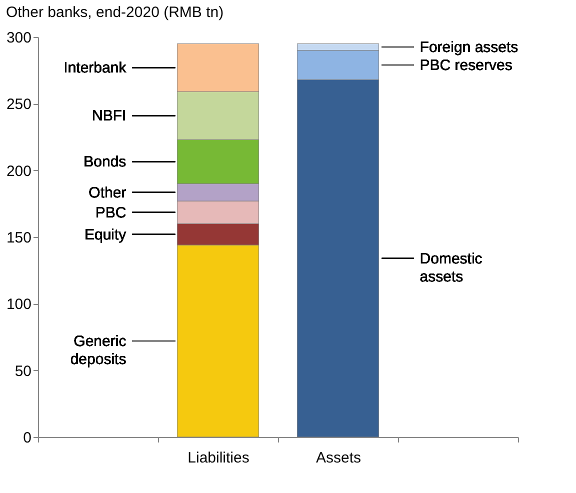 Image resolution: width=576 pixels, height=493 pixels. I want to click on y-tick-label: 100, so click(19, 305).